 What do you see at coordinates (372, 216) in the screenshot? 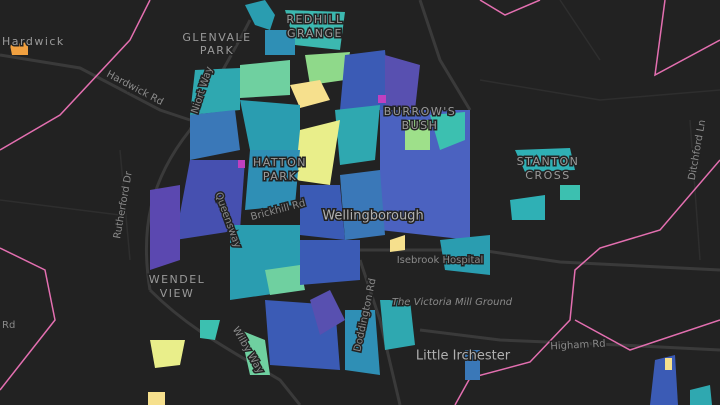
I see `town-label: Wellingborough` at bounding box center [372, 216].